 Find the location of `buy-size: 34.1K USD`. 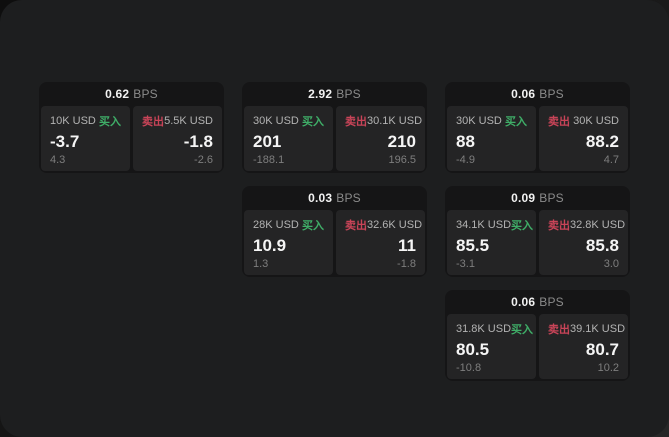

buy-size: 34.1K USD is located at coordinates (484, 225).